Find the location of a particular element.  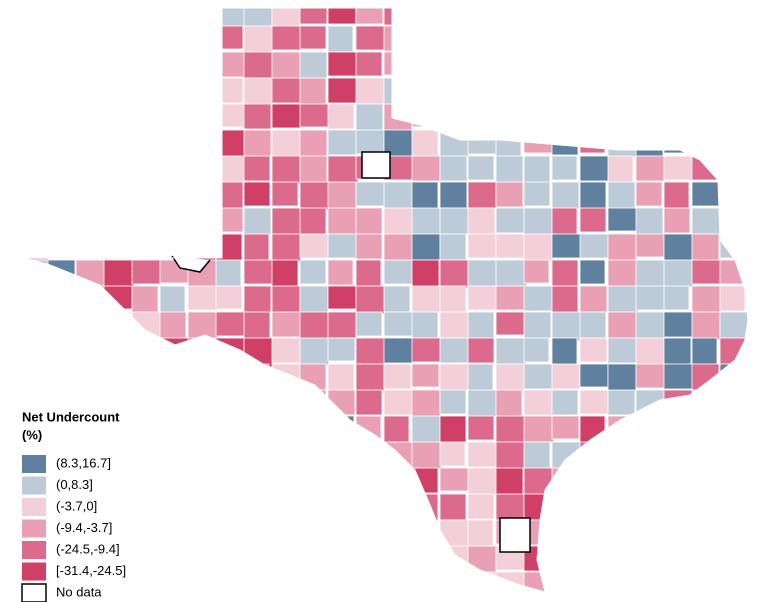

legend-swatch is located at coordinates (34, 592).